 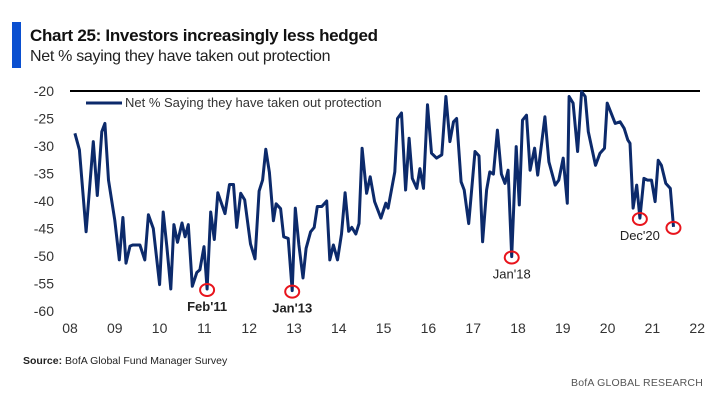 I want to click on y-tick-label: -25, so click(x=44, y=119).